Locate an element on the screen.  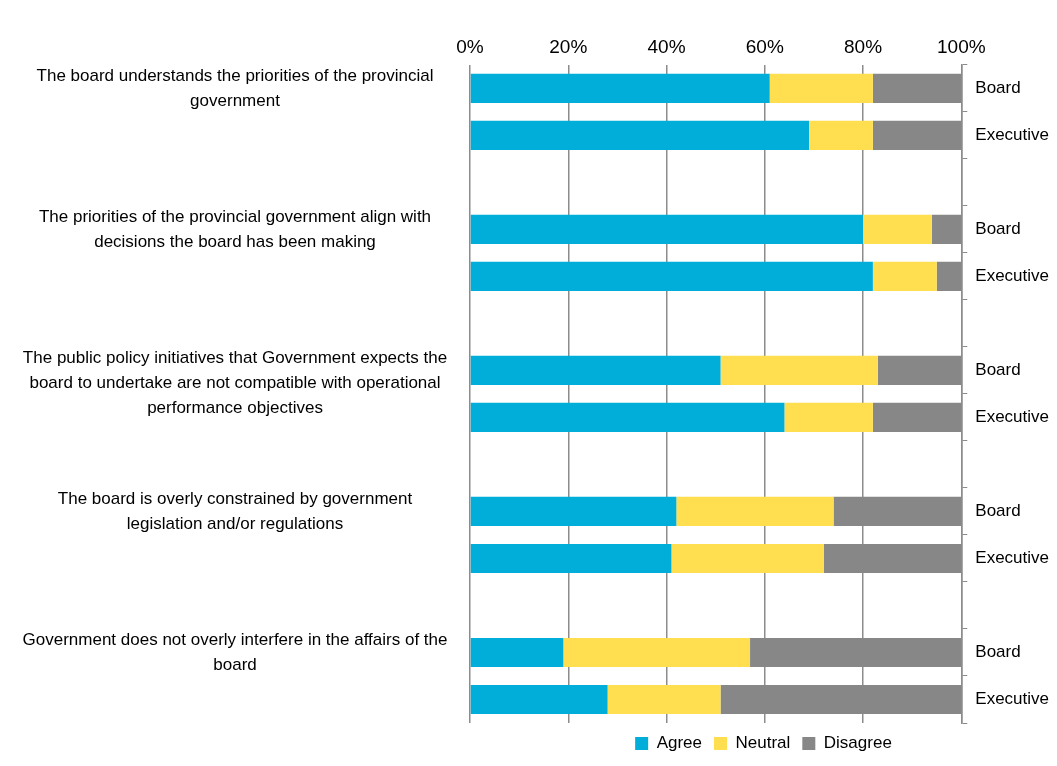
x-tick-label: 20% is located at coordinates (568, 46).